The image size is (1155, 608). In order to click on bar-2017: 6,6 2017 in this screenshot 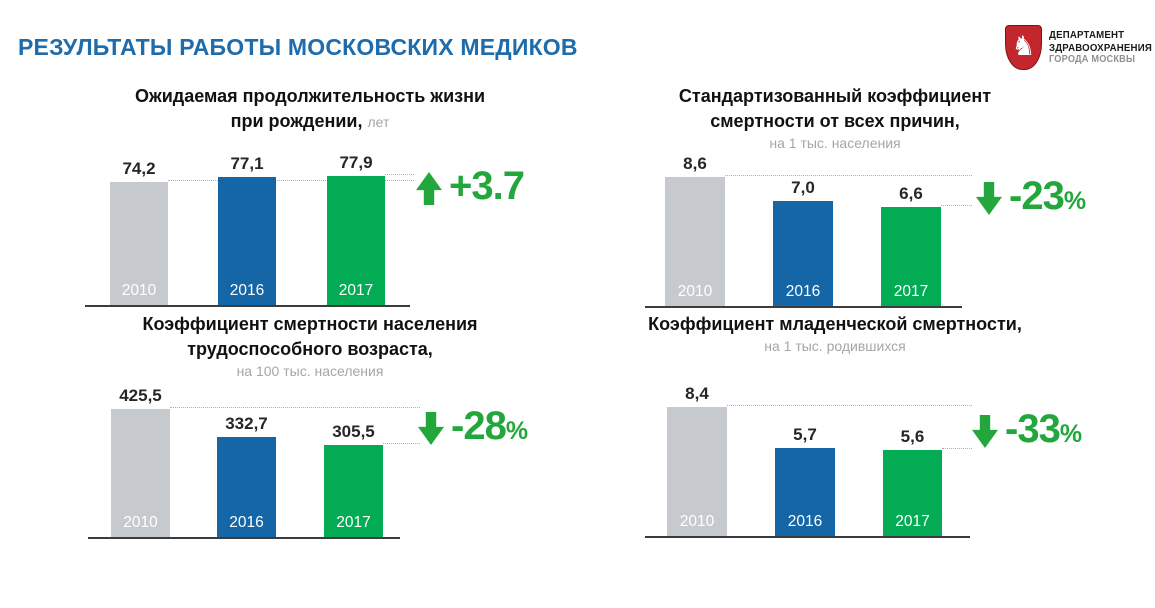, I will do `click(911, 244)`.